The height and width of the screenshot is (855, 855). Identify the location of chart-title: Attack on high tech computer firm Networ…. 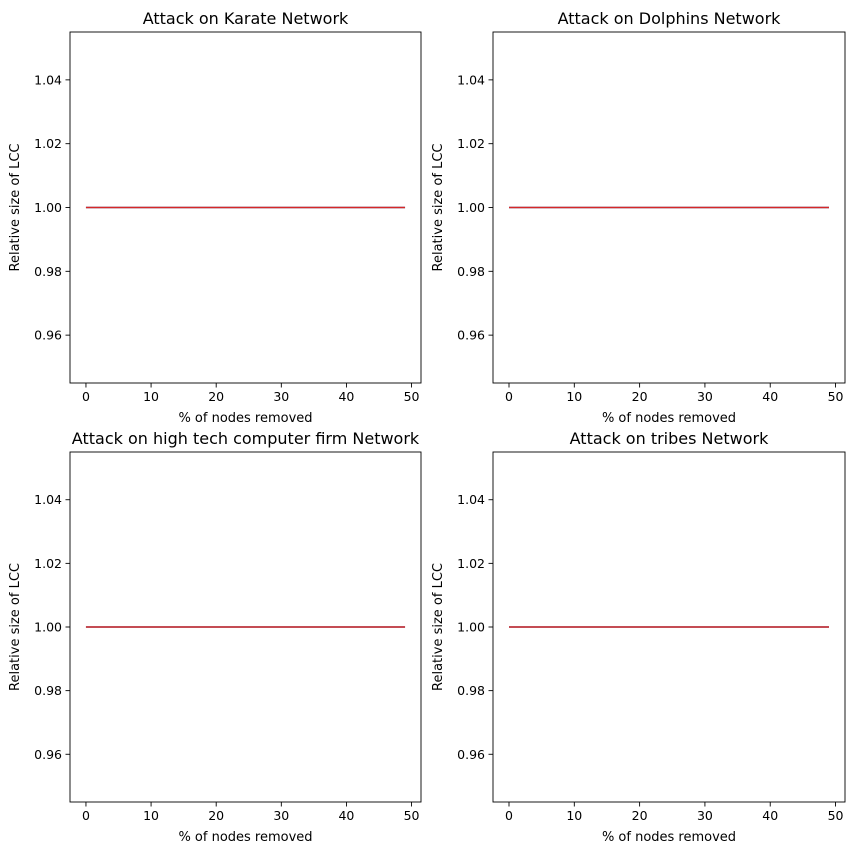
(246, 438).